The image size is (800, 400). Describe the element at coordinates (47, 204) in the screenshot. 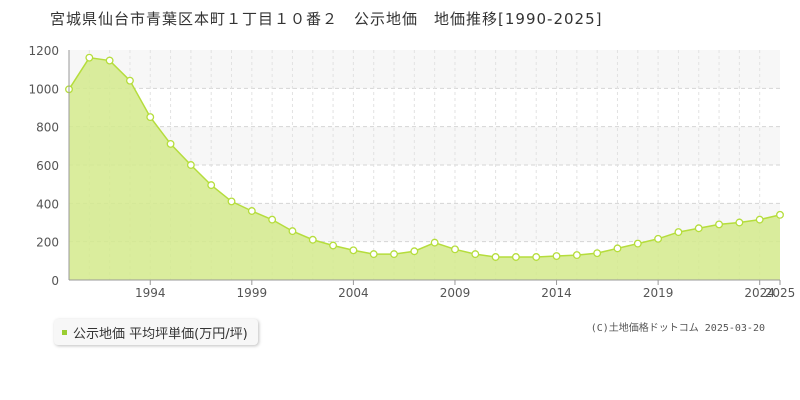

I see `y-tick-label: 400` at that location.